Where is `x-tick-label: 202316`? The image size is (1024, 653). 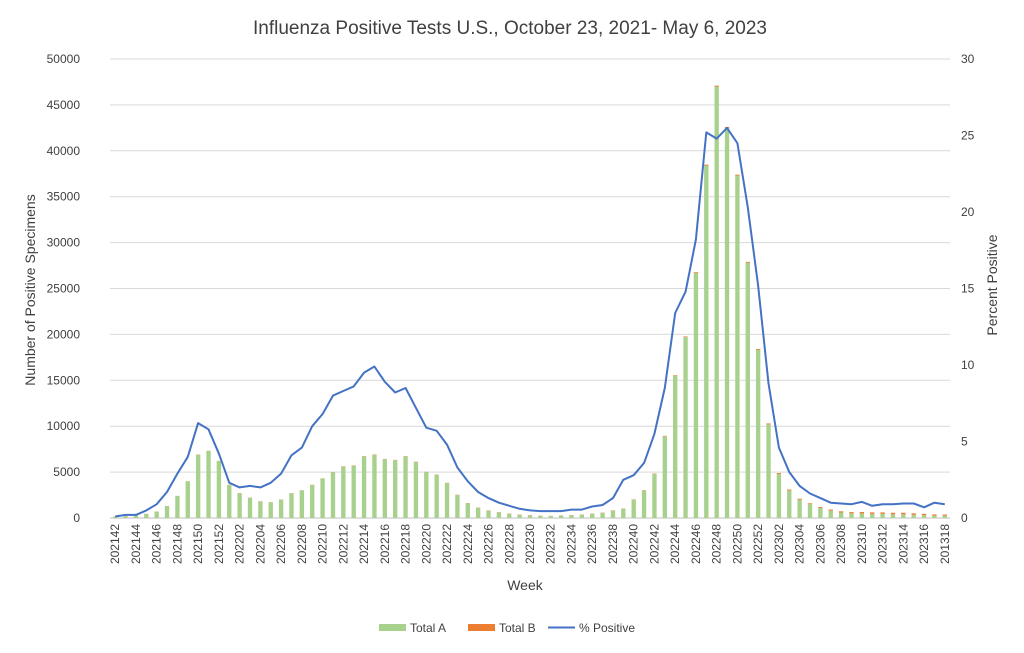 x-tick-label: 202316 is located at coordinates (924, 544).